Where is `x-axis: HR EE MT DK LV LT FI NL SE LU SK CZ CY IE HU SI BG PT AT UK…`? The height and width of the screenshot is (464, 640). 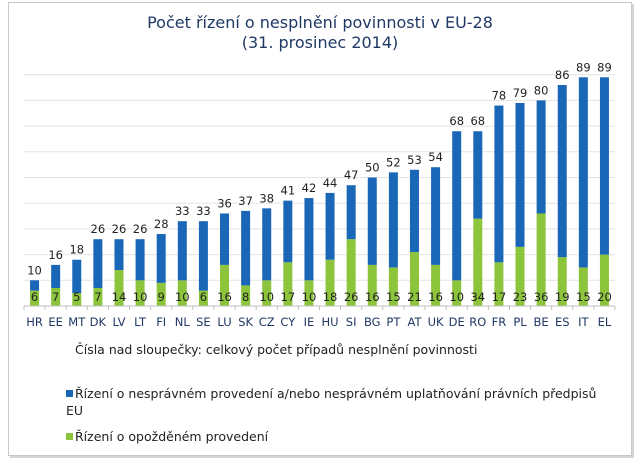
x-axis: HR EE MT DK LV LT FI NL SE LU SK CZ CY IE HU SI BG PT AT UK… is located at coordinates (319, 317).